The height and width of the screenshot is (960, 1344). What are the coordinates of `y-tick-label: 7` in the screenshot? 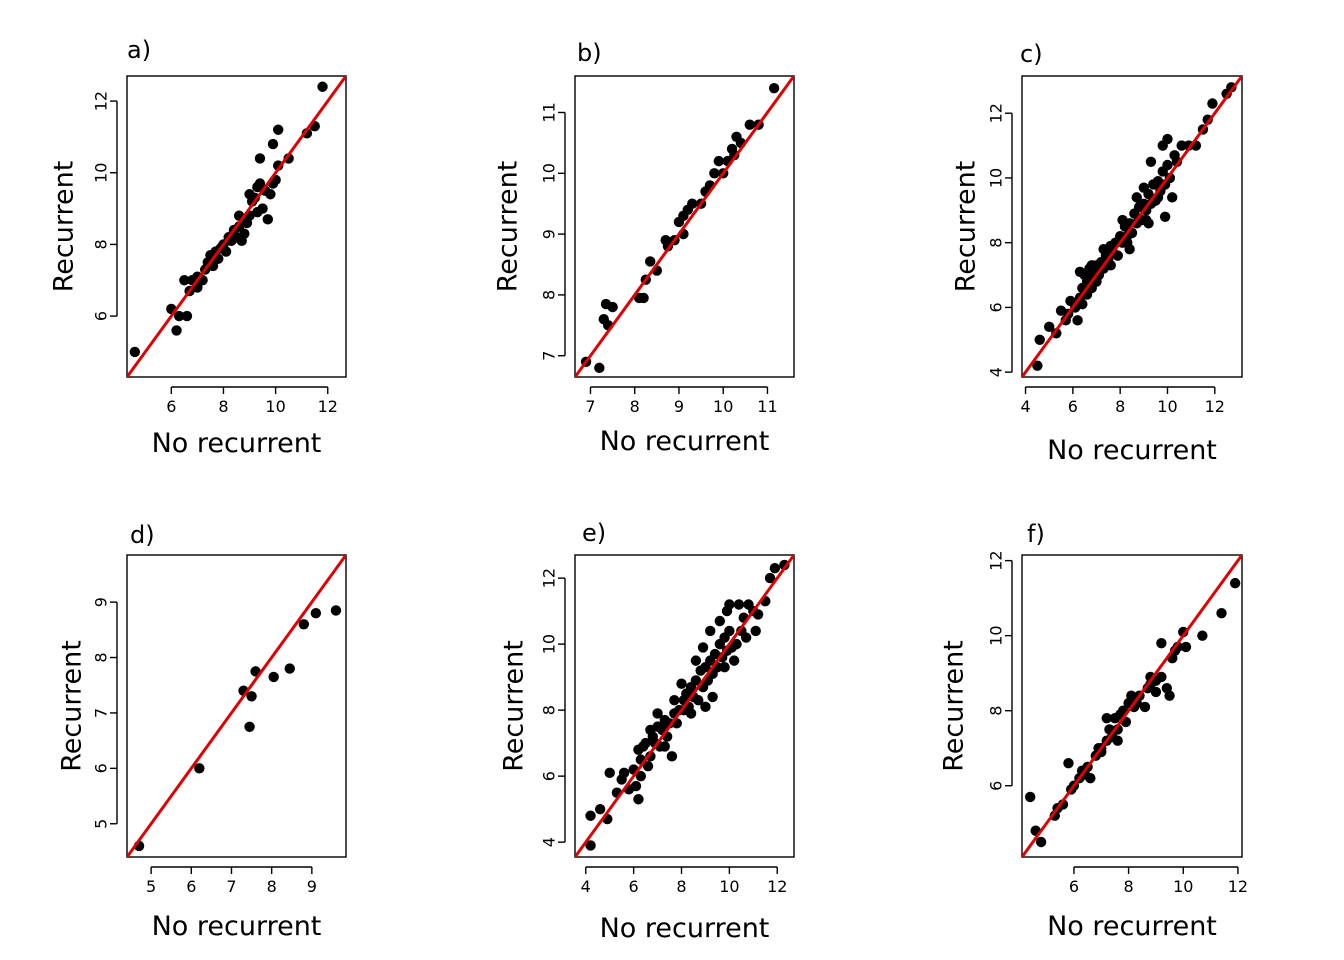 It's located at (101, 713).